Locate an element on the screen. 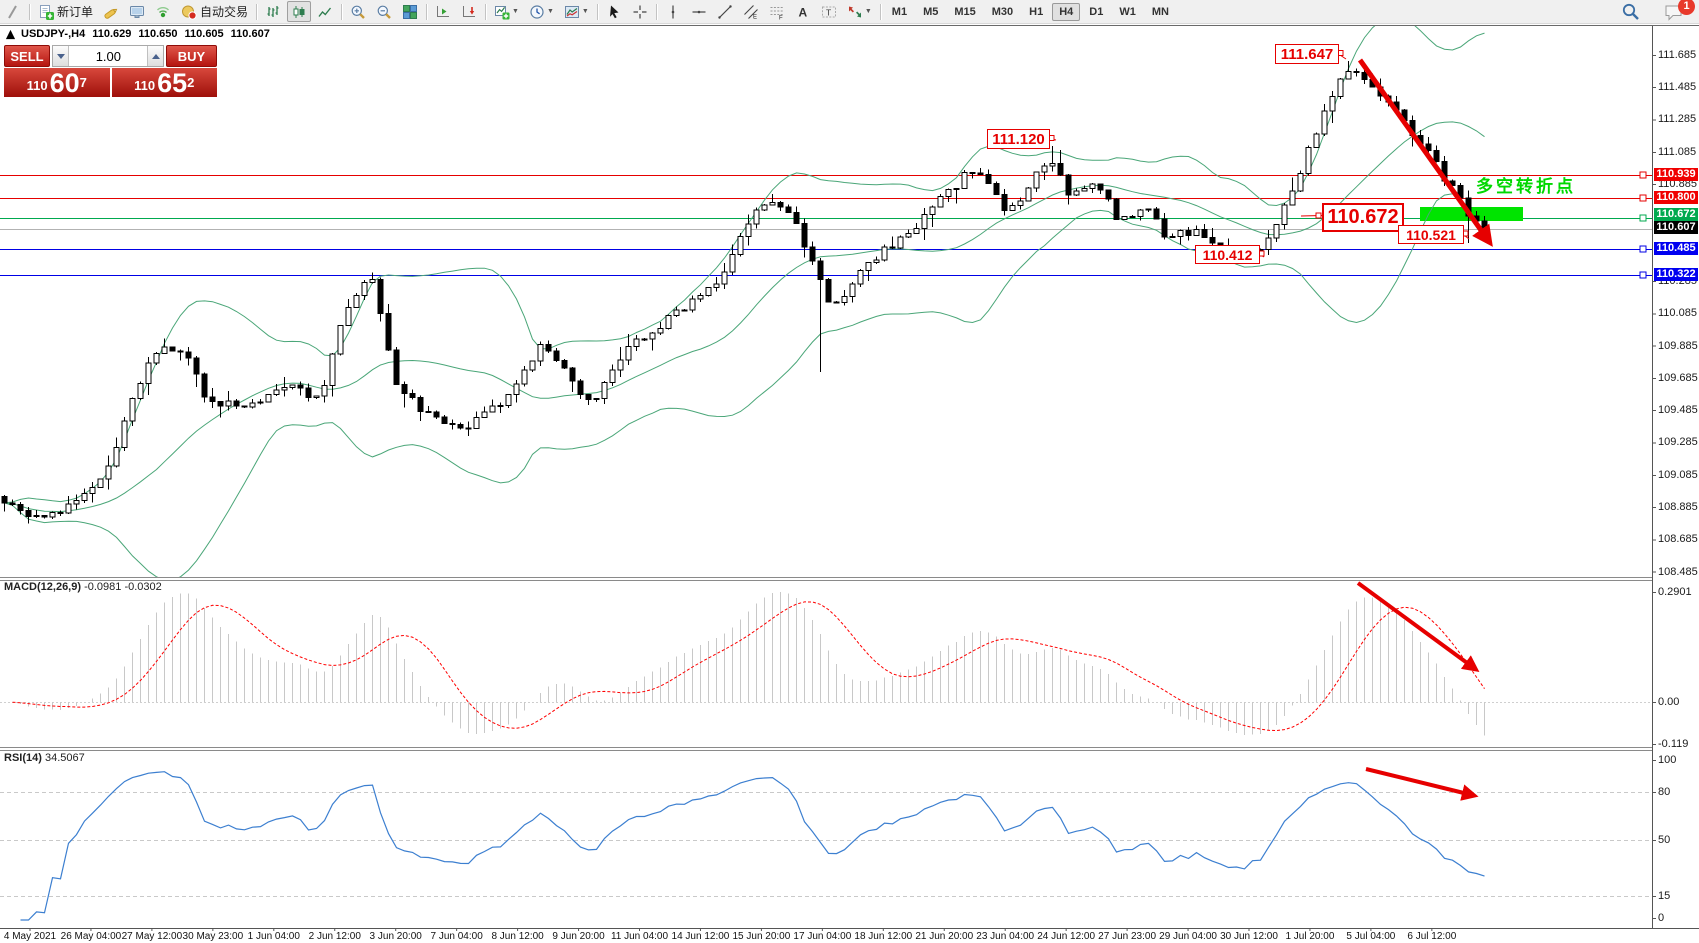  rsi-label: RSI(14) 34.5067 is located at coordinates (44, 758).